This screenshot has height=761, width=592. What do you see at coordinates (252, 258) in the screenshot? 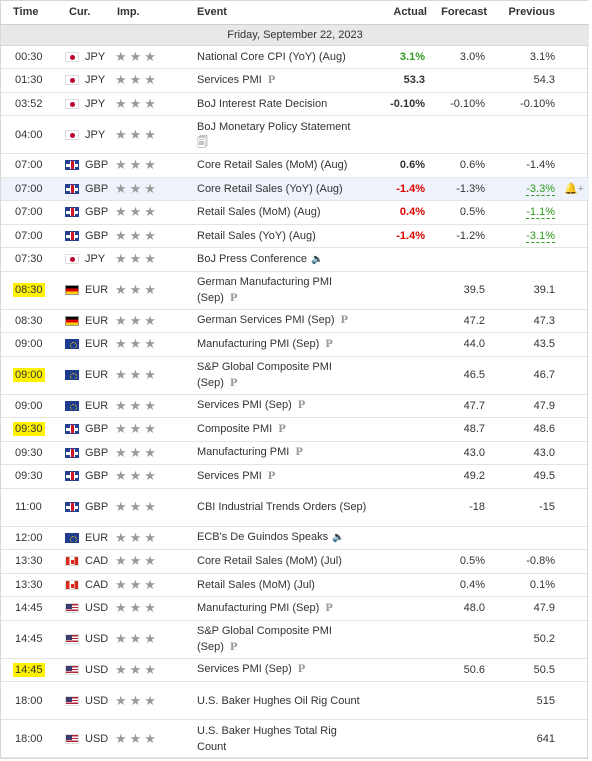
I see `event-link: BoJ Press Conference` at bounding box center [252, 258].